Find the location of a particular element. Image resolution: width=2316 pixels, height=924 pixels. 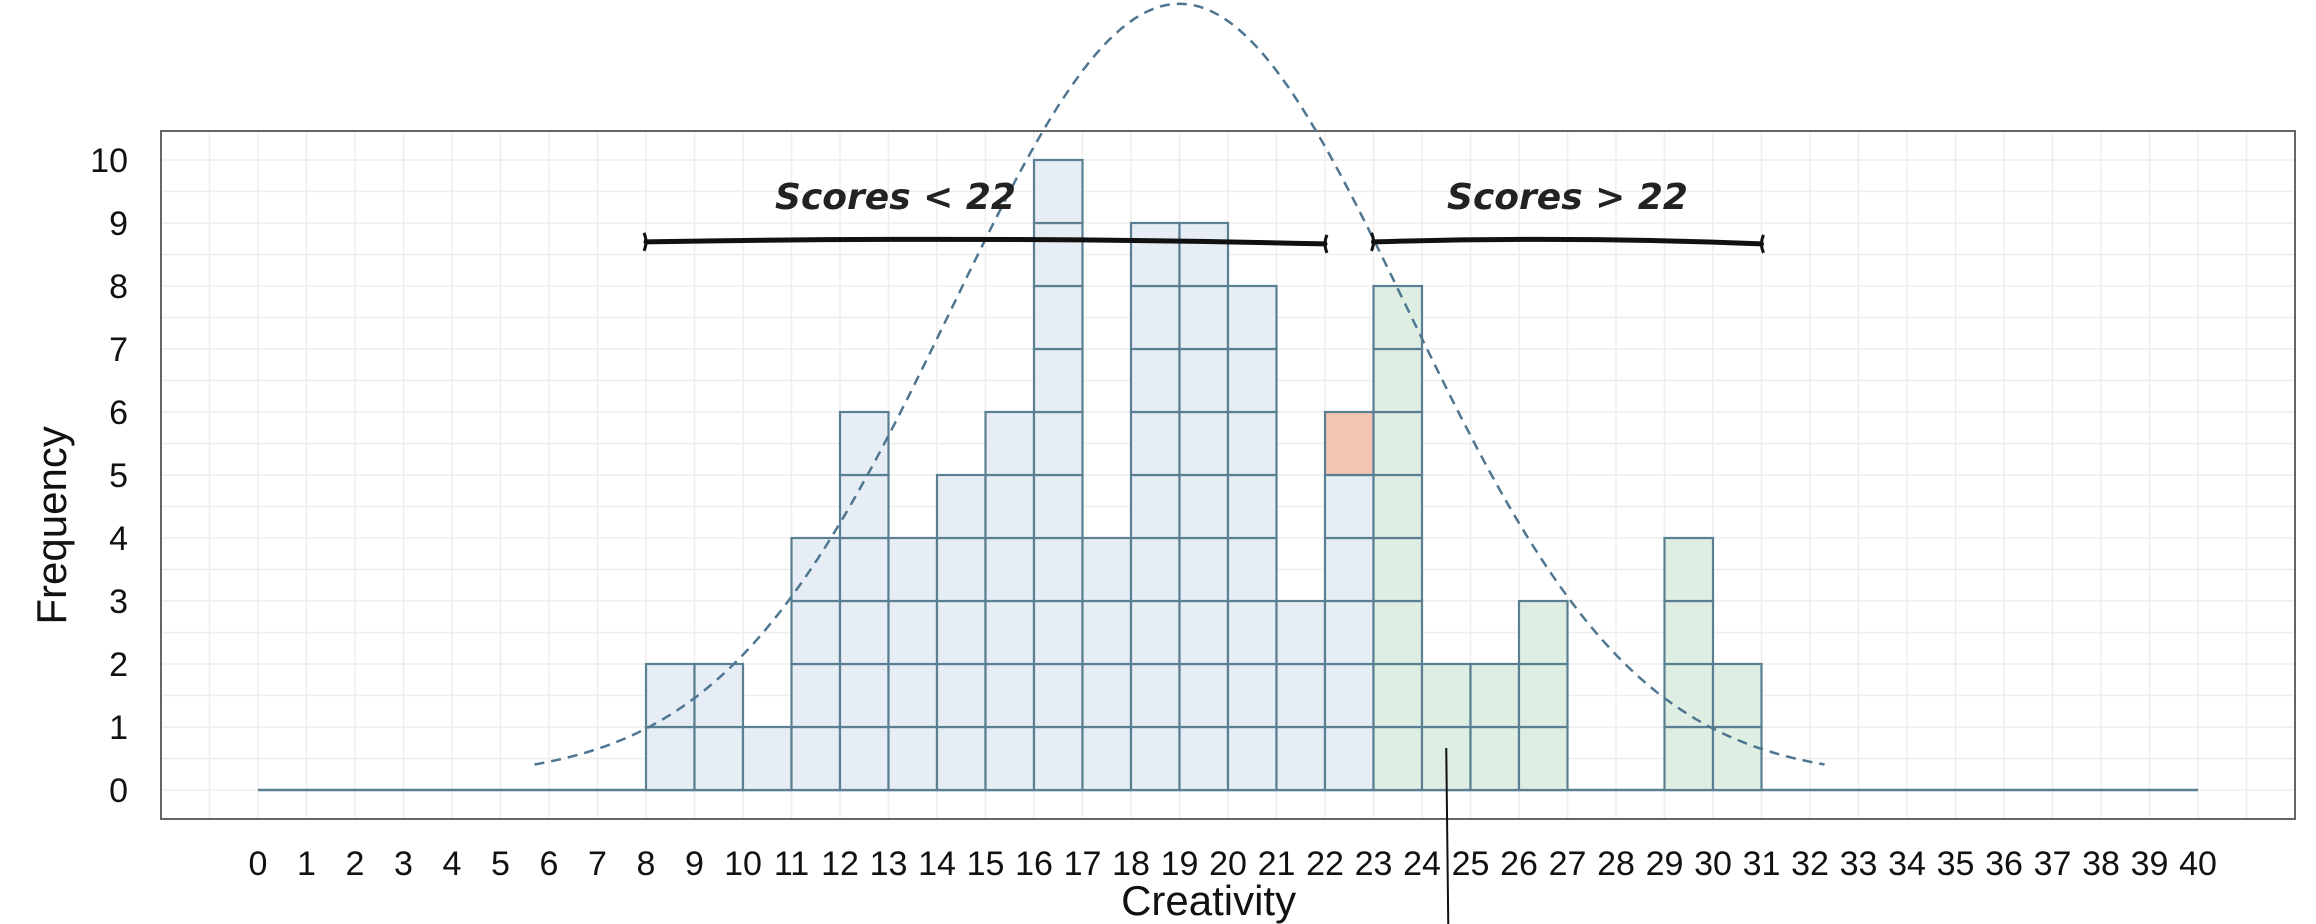

y-tick-label: 10 is located at coordinates (109, 161).